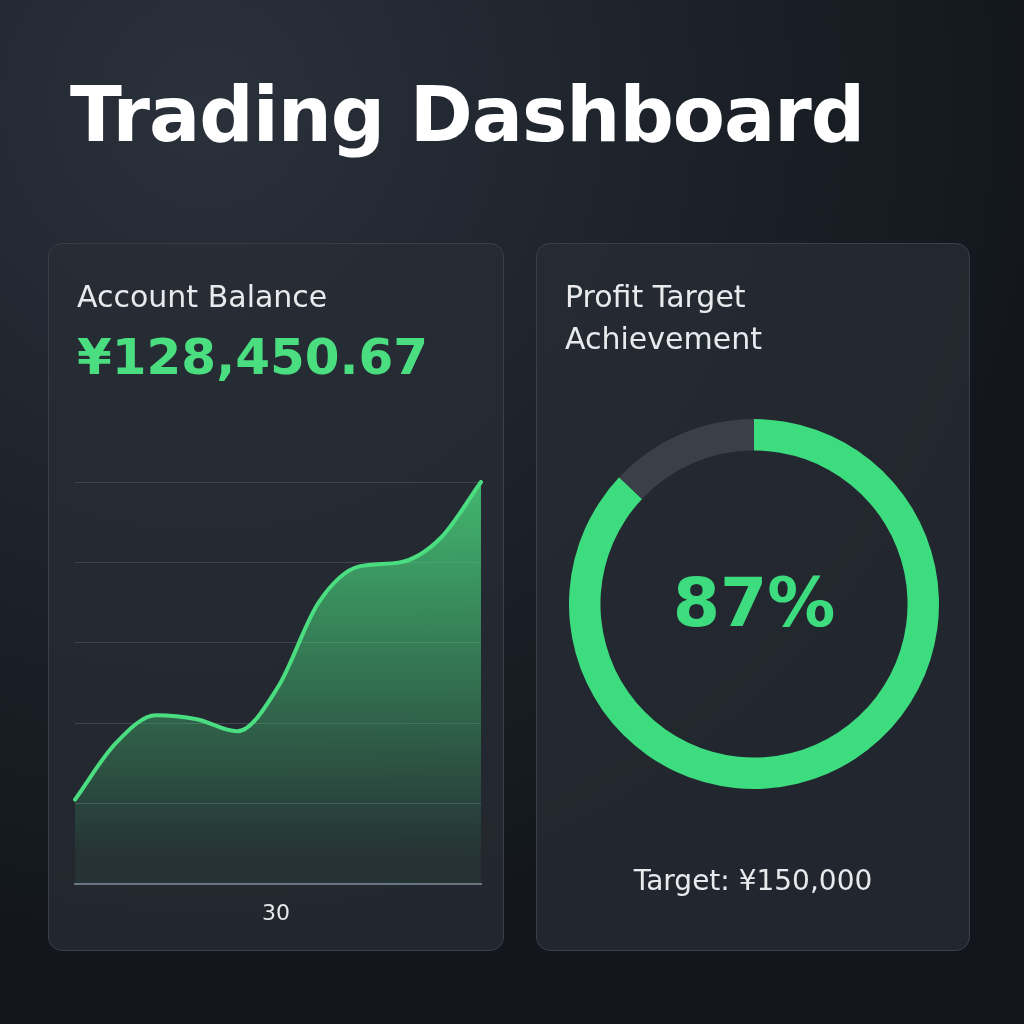  What do you see at coordinates (664, 318) in the screenshot?
I see `chart-title: Profit Target Achievement` at bounding box center [664, 318].